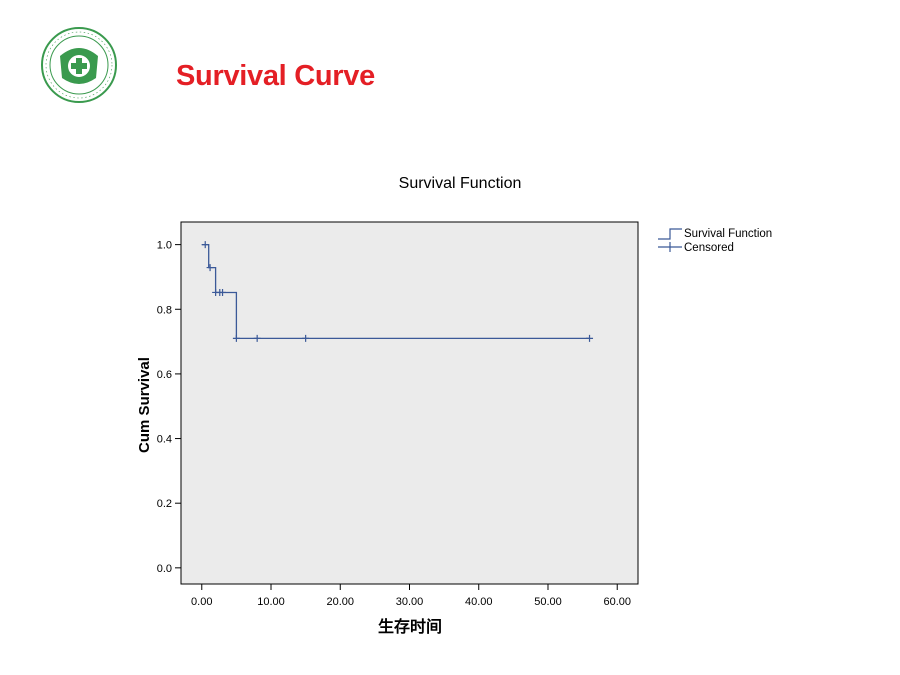  Describe the element at coordinates (164, 375) in the screenshot. I see `y-tick-label: 0.6` at that location.